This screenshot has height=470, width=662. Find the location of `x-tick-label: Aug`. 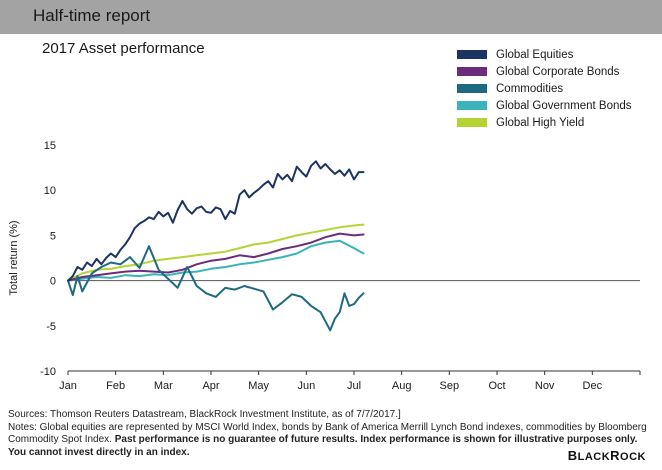

x-tick-label: Aug is located at coordinates (402, 386).